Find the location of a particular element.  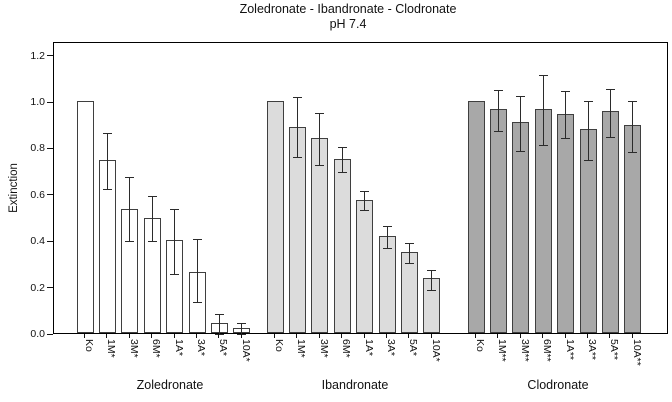

y-tick-label: 1.0 is located at coordinates (37, 102).